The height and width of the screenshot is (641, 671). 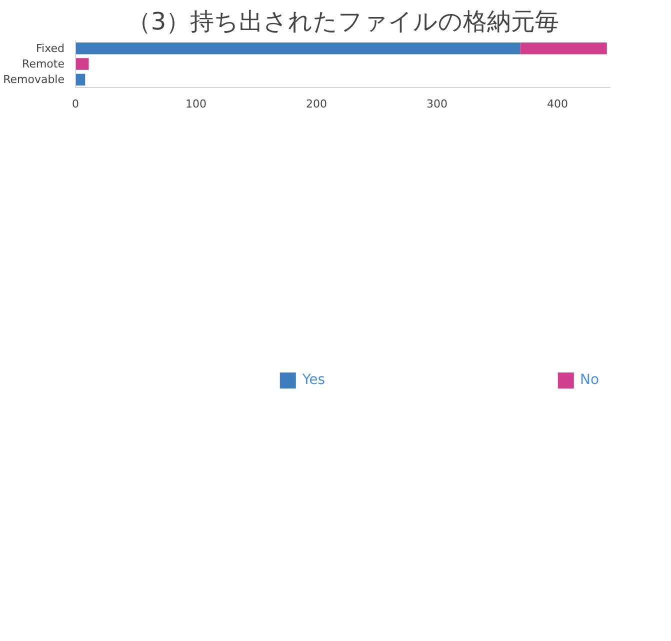 I want to click on x-tick-label: 200, so click(x=316, y=104).